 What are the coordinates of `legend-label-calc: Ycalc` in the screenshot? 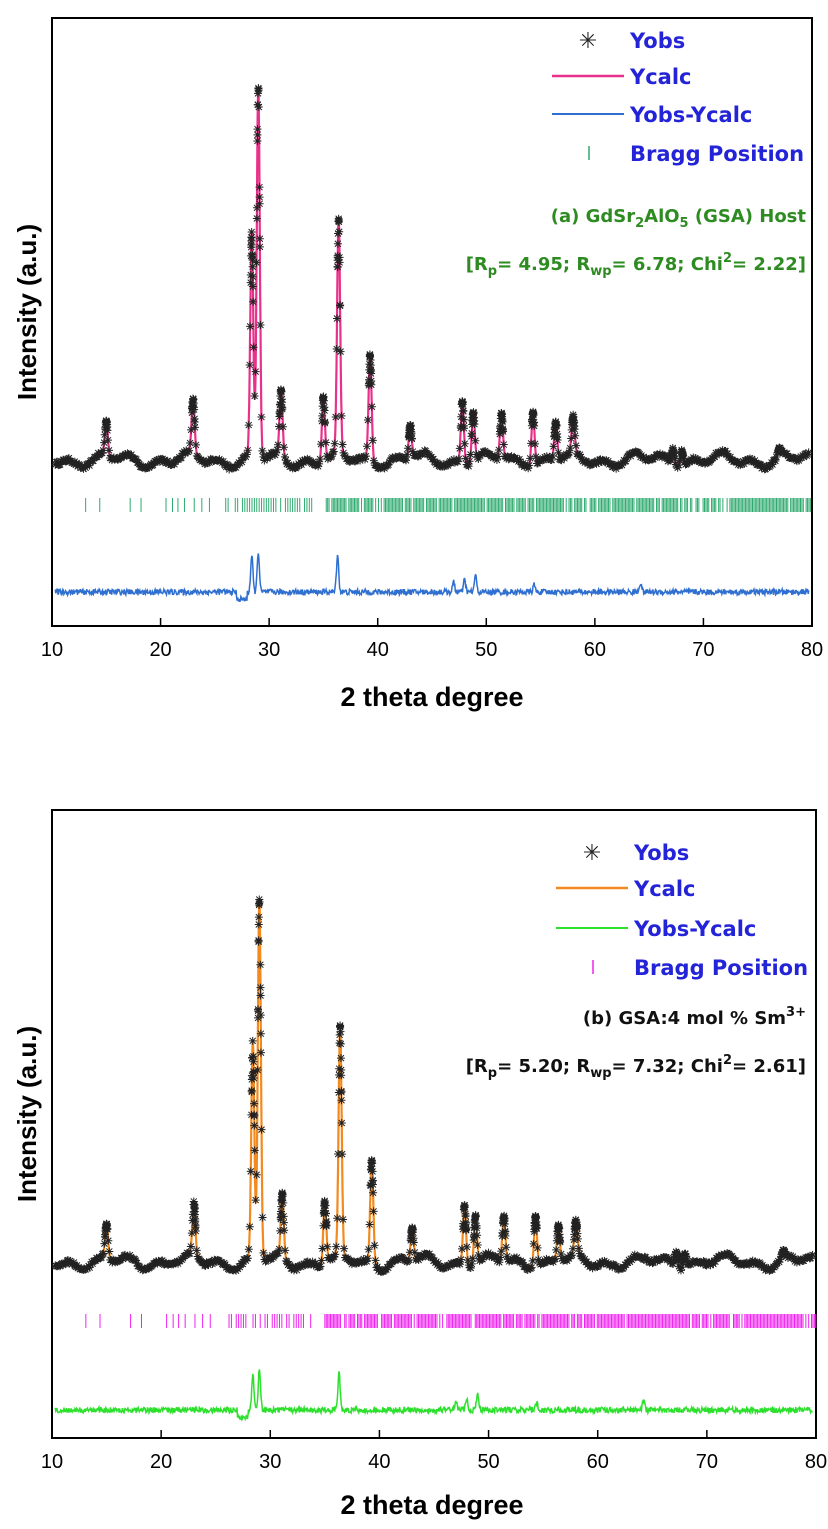 It's located at (664, 889).